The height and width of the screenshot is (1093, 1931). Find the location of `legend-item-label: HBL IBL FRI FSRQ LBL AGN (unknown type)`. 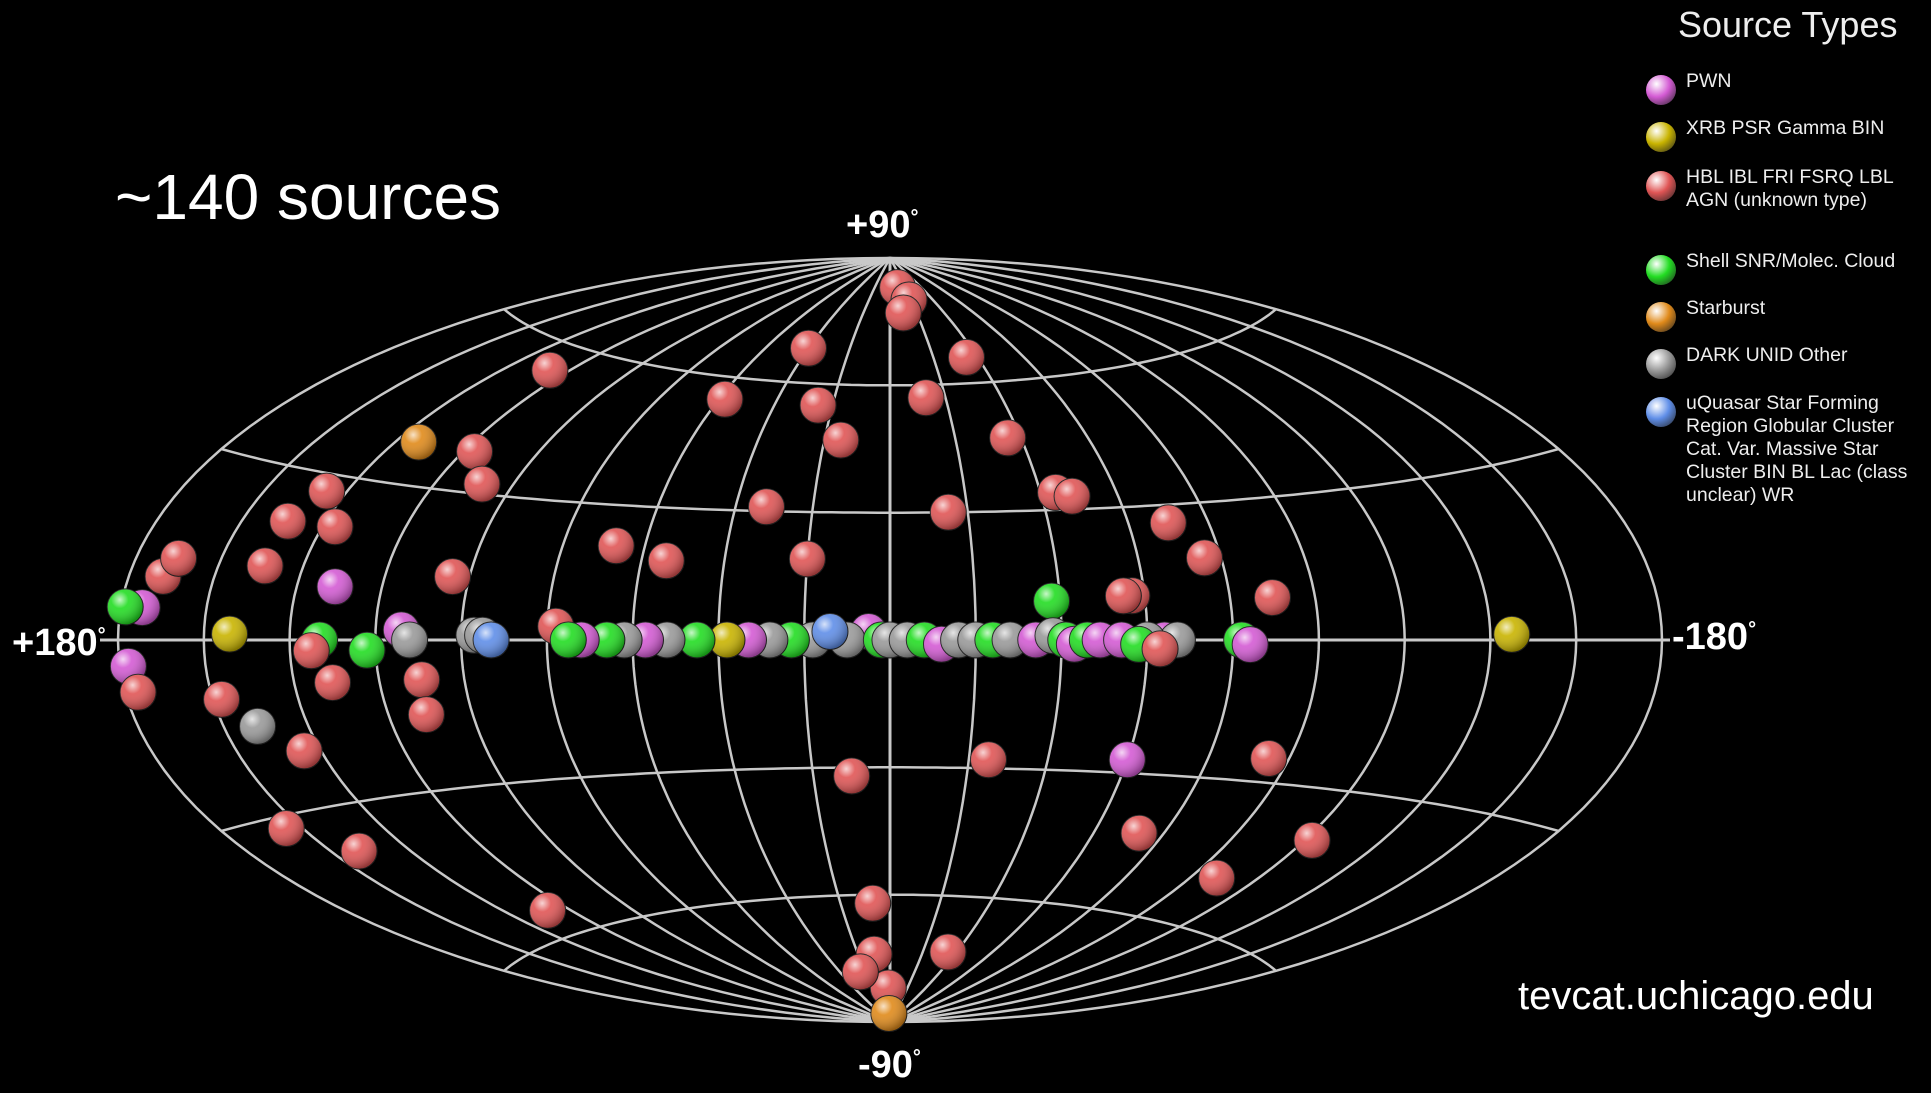

legend-item-label: HBL IBL FRI FSRQ LBL AGN (unknown type) is located at coordinates (1789, 188).